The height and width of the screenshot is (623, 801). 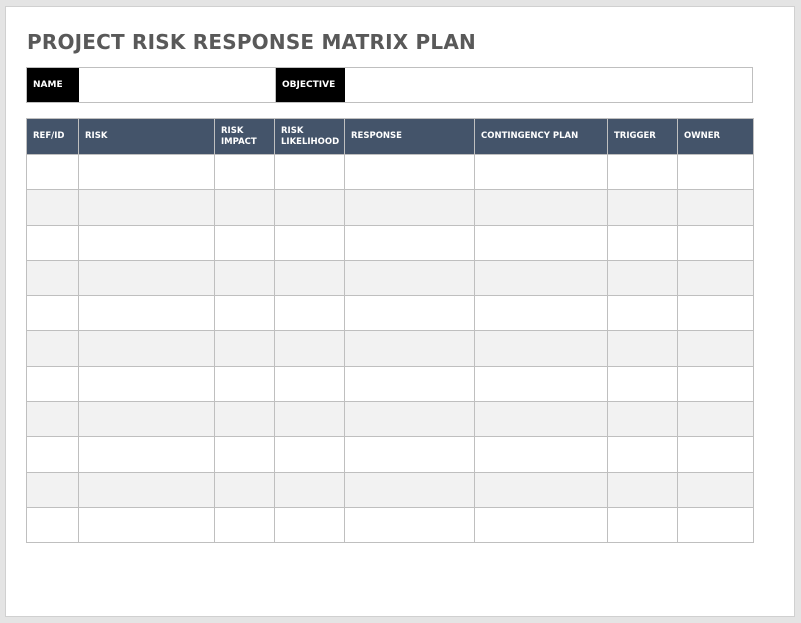 I want to click on objective-field, so click(x=548, y=85).